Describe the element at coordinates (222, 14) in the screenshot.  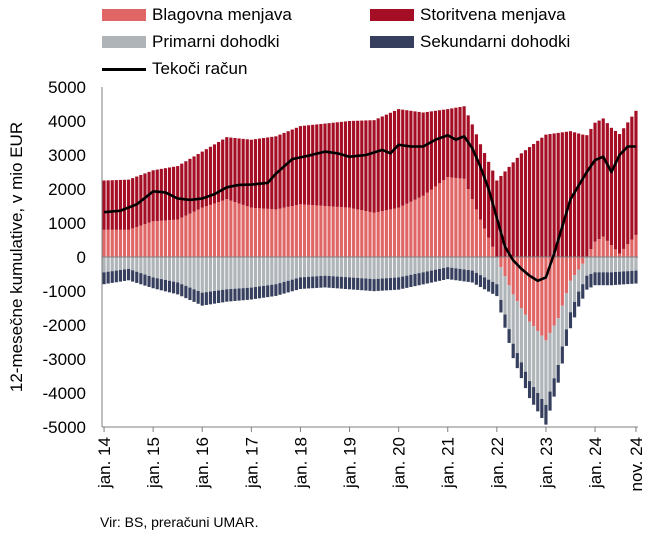
I see `legend-label-blagovna: Blagovna menjava` at that location.